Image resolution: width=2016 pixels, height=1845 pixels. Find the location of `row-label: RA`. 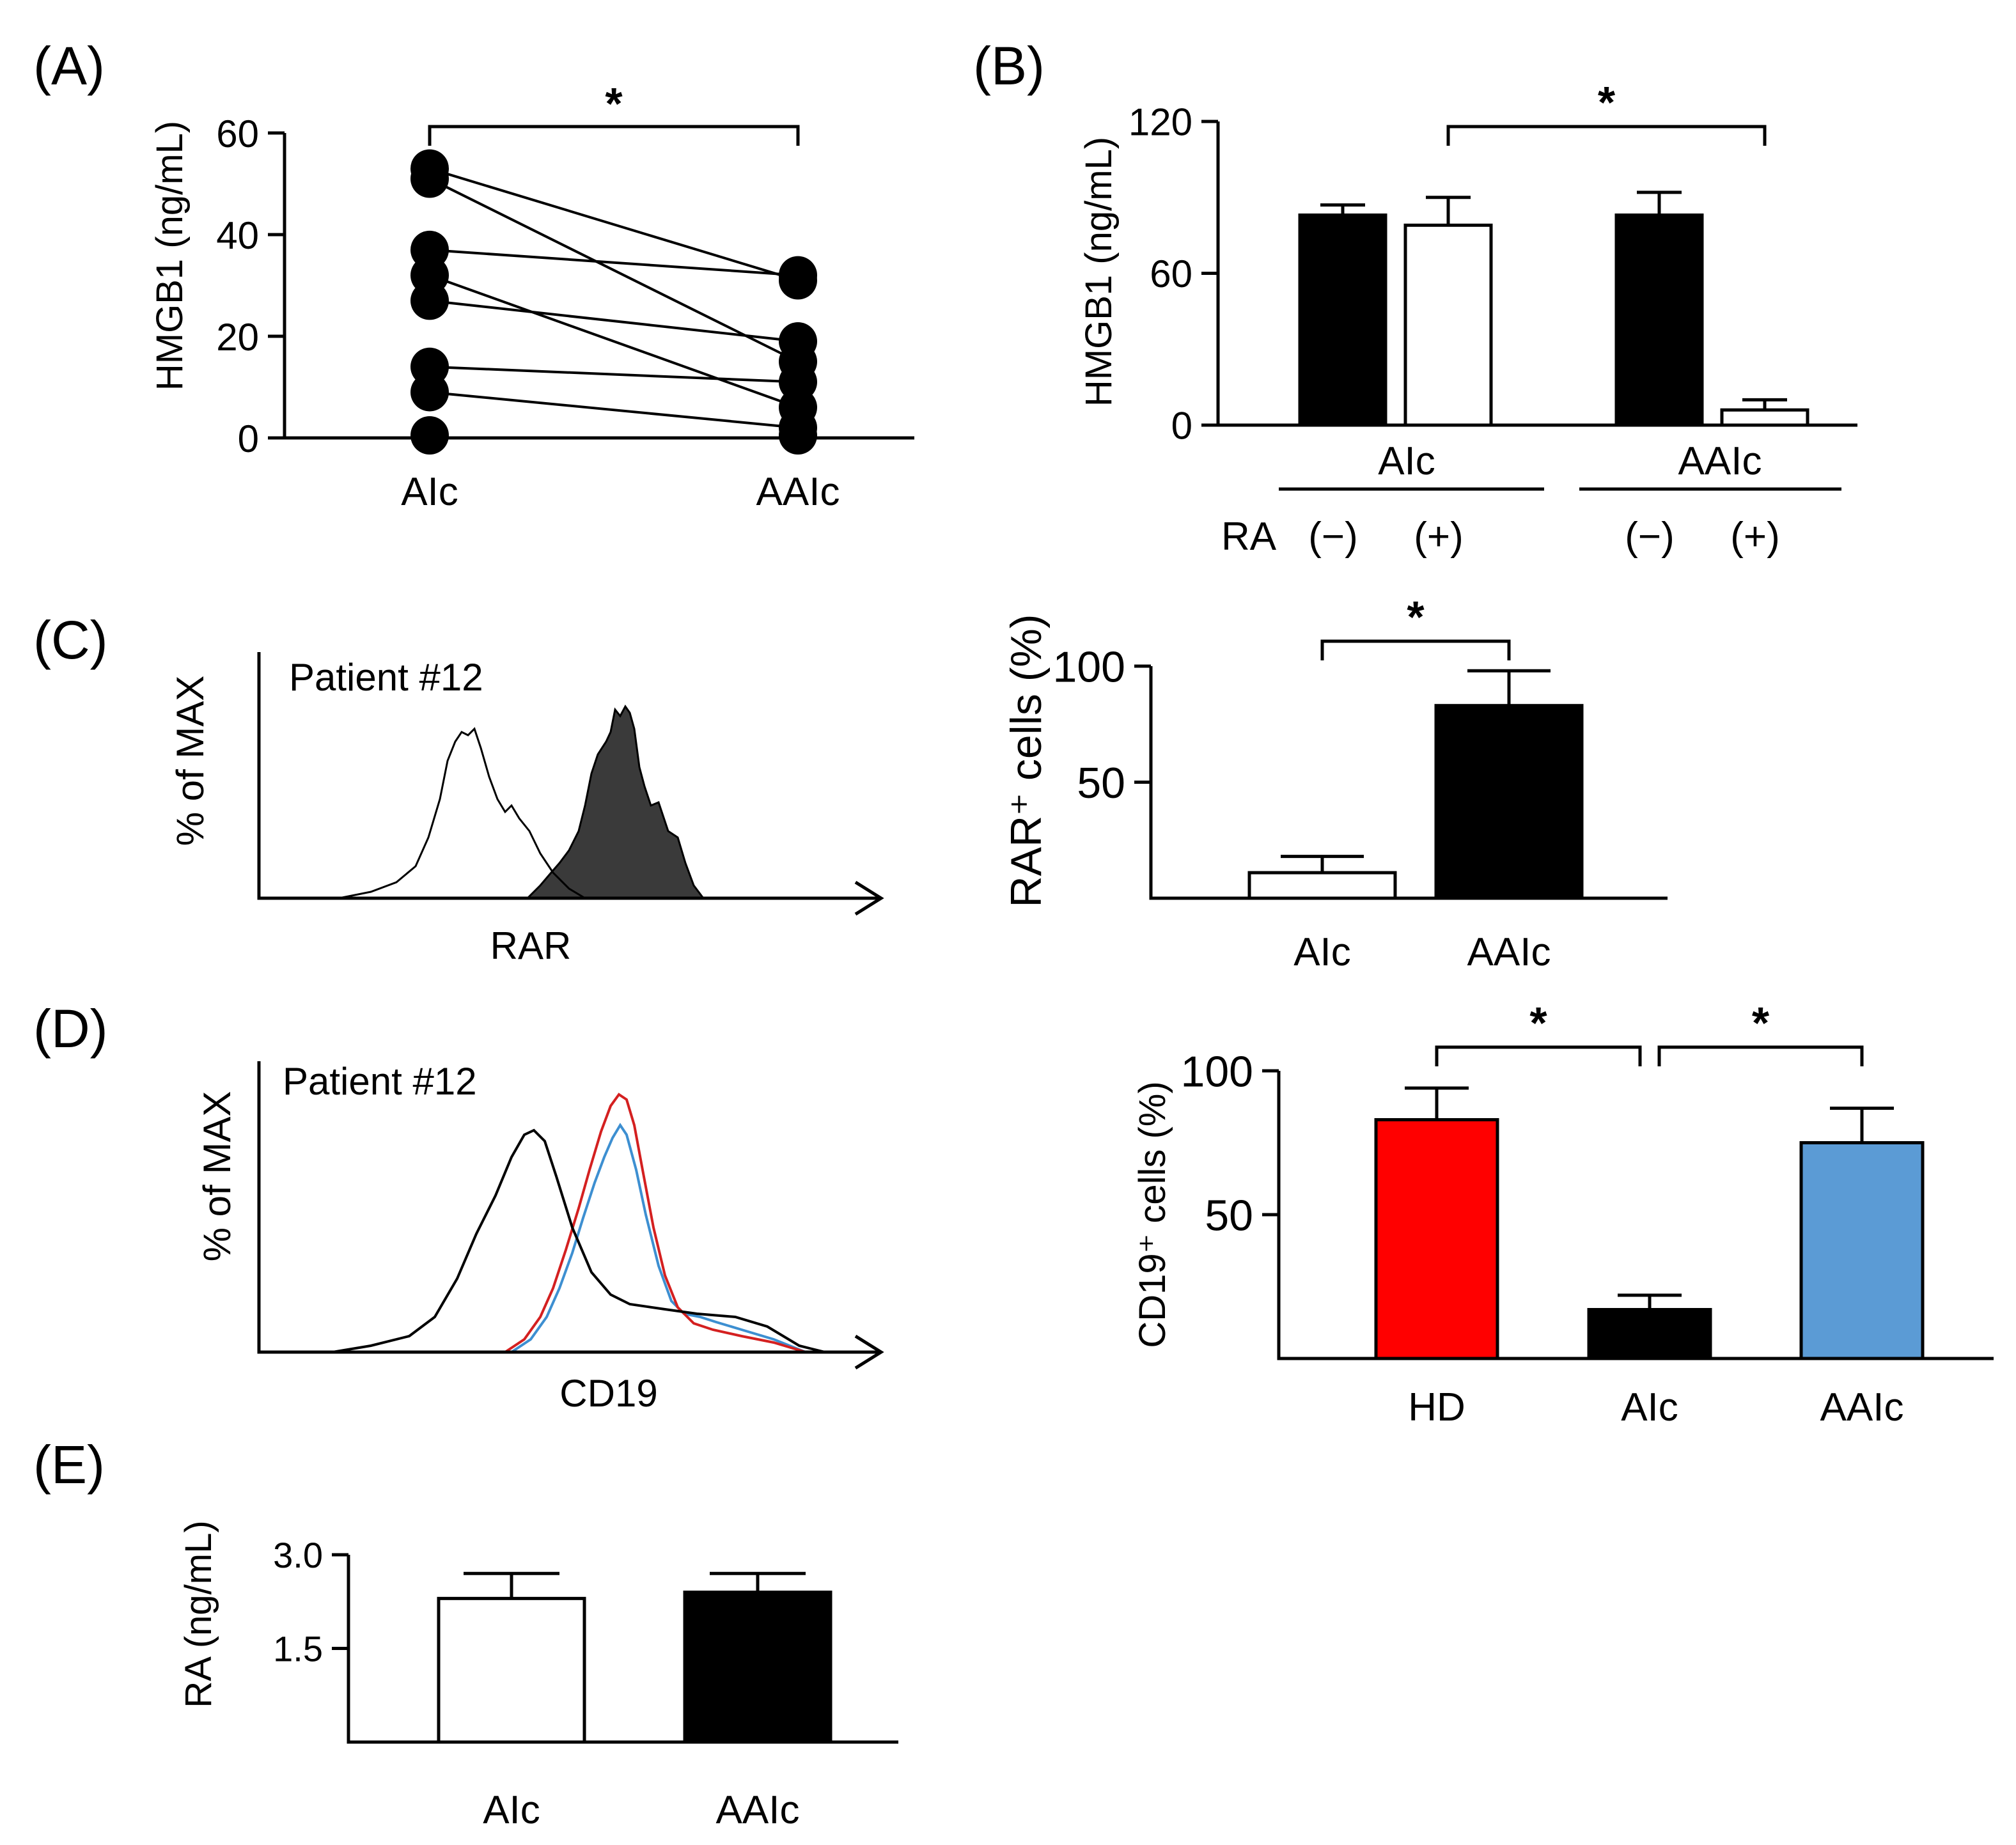

row-label: RA is located at coordinates (1249, 537).